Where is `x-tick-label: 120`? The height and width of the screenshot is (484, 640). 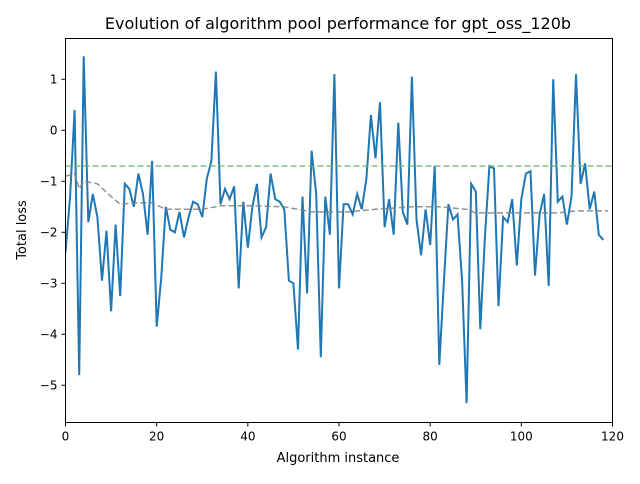 x-tick-label: 120 is located at coordinates (612, 437).